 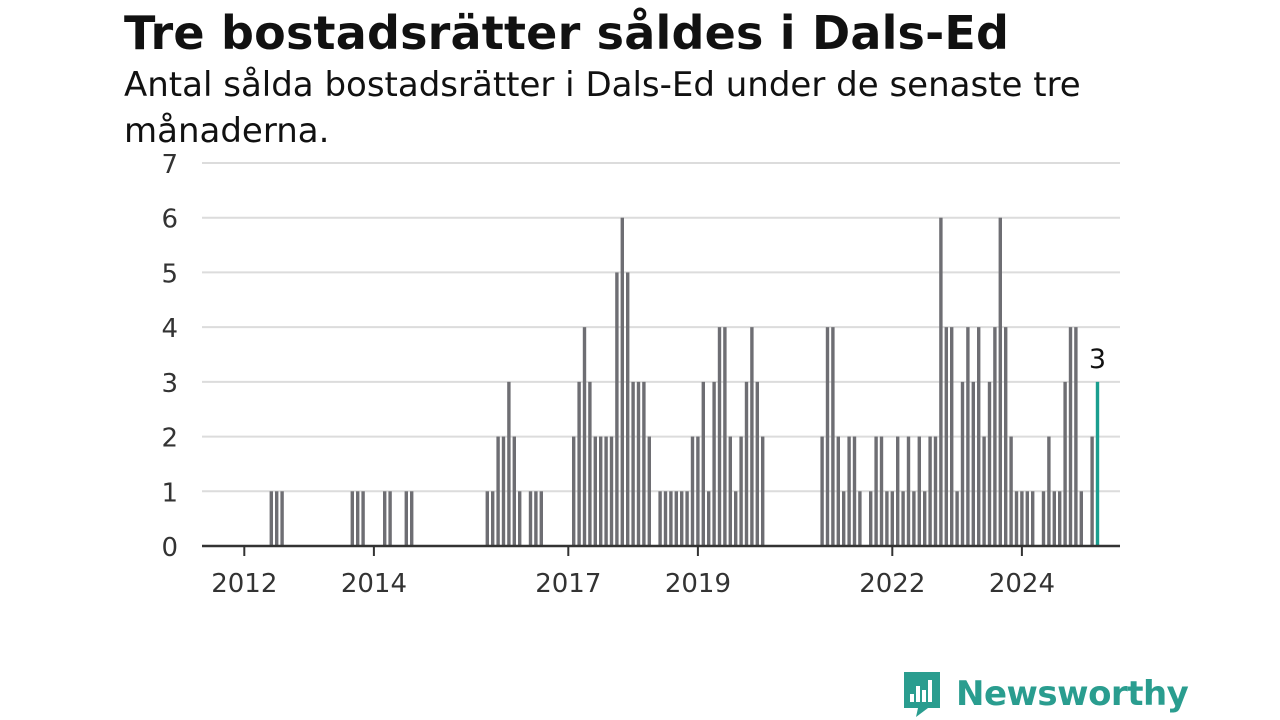 What do you see at coordinates (169, 165) in the screenshot?
I see `y-tick-label: 7` at bounding box center [169, 165].